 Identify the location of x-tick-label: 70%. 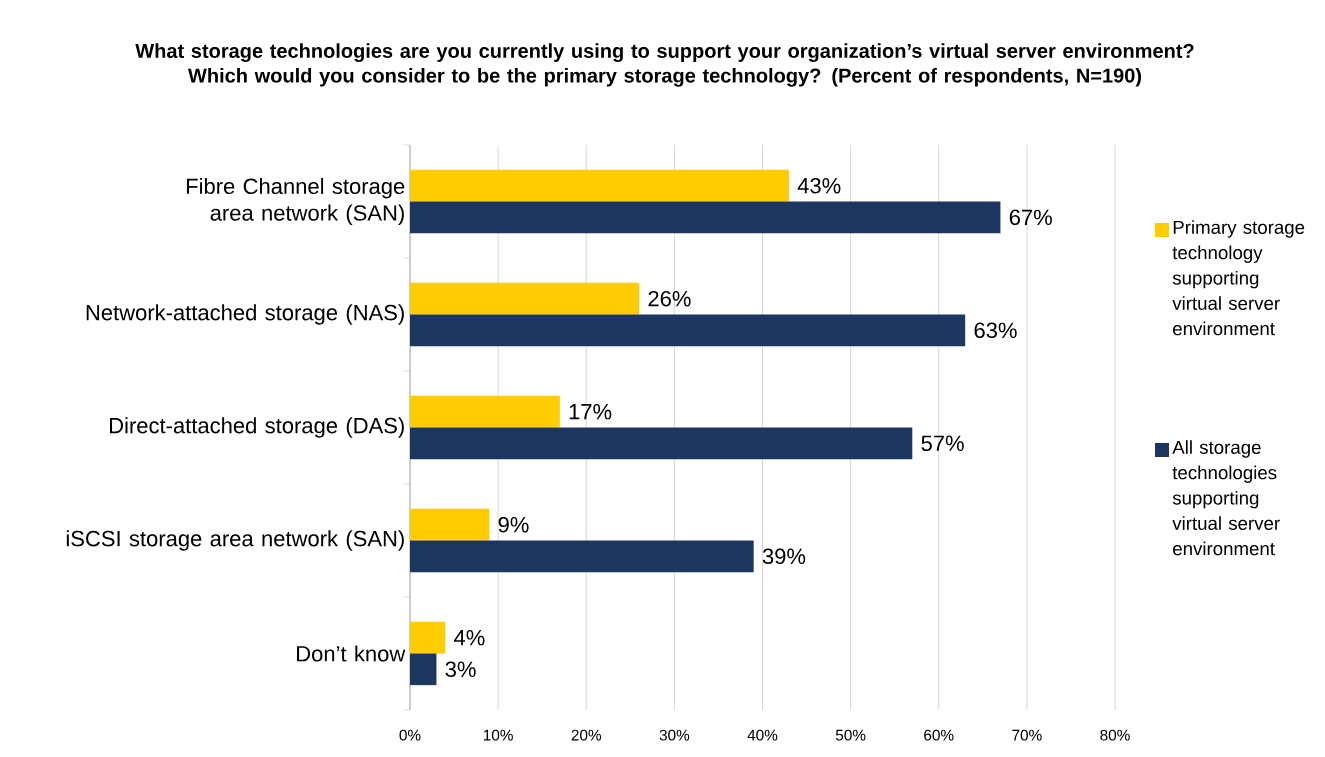
(1027, 735).